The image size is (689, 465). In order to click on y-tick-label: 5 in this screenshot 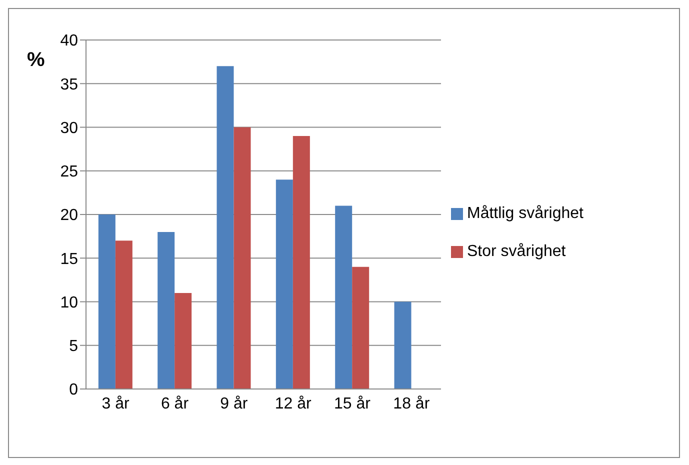, I will do `click(73, 347)`.